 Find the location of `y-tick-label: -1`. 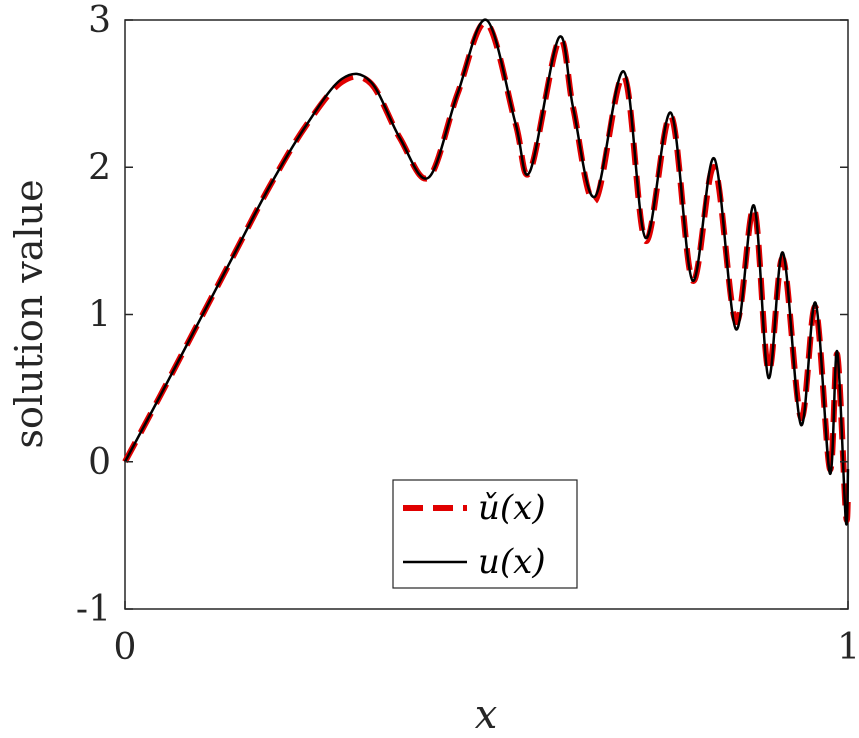

y-tick-label: -1 is located at coordinates (93, 609).